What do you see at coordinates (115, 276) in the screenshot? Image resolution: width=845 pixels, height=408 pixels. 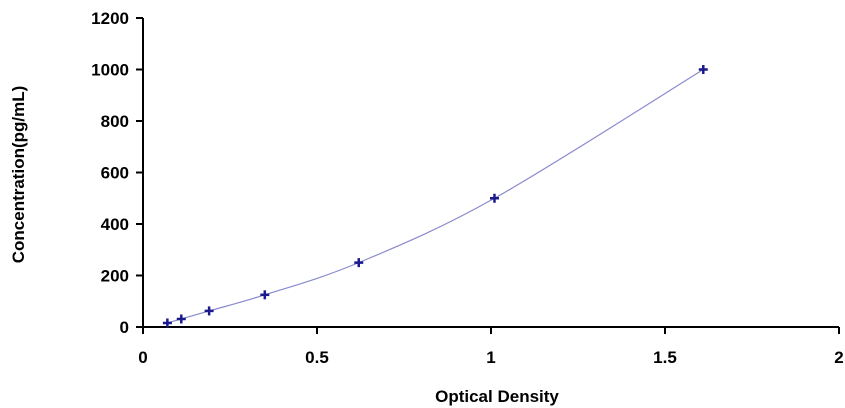 I see `y-tick-label: 200` at bounding box center [115, 276].